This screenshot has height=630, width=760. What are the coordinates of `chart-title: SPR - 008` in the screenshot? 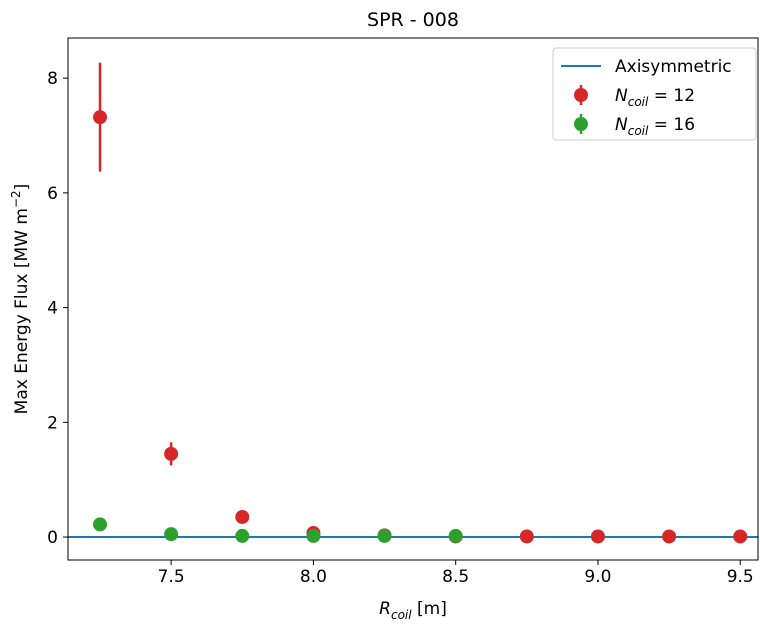 It's located at (413, 20).